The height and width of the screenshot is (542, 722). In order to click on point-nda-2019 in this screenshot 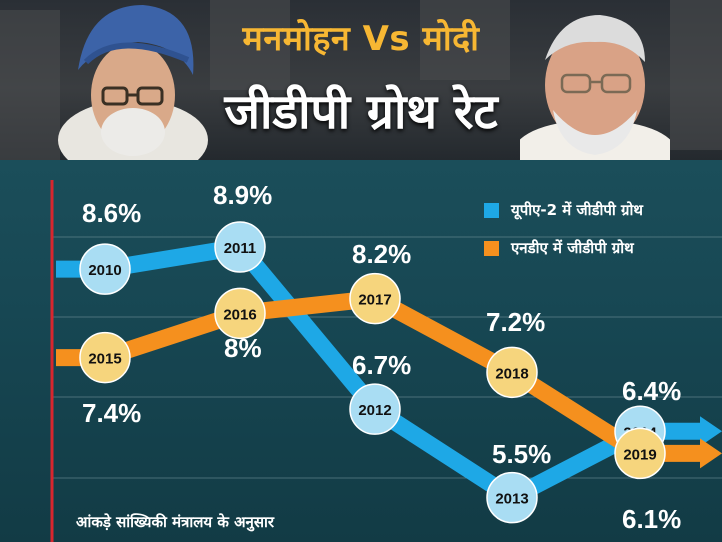, I will do `click(640, 453)`.